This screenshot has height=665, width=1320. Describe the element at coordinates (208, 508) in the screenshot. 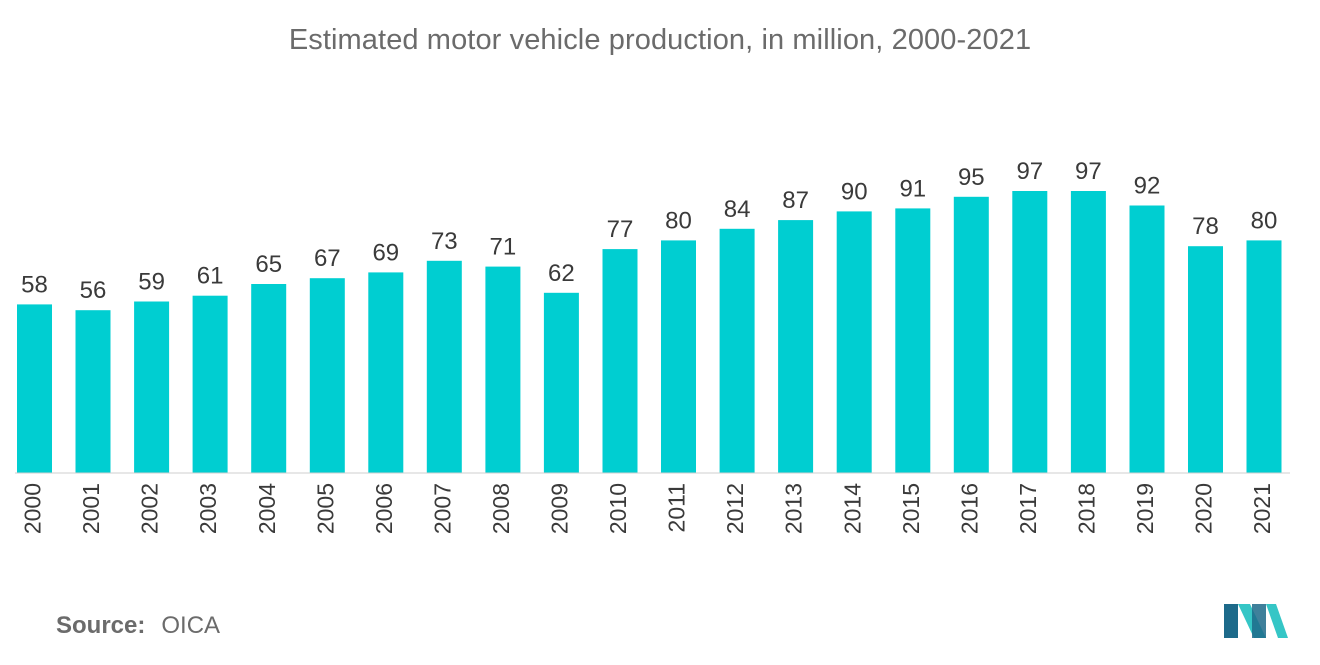

I see `x-tick-label: 2003` at that location.